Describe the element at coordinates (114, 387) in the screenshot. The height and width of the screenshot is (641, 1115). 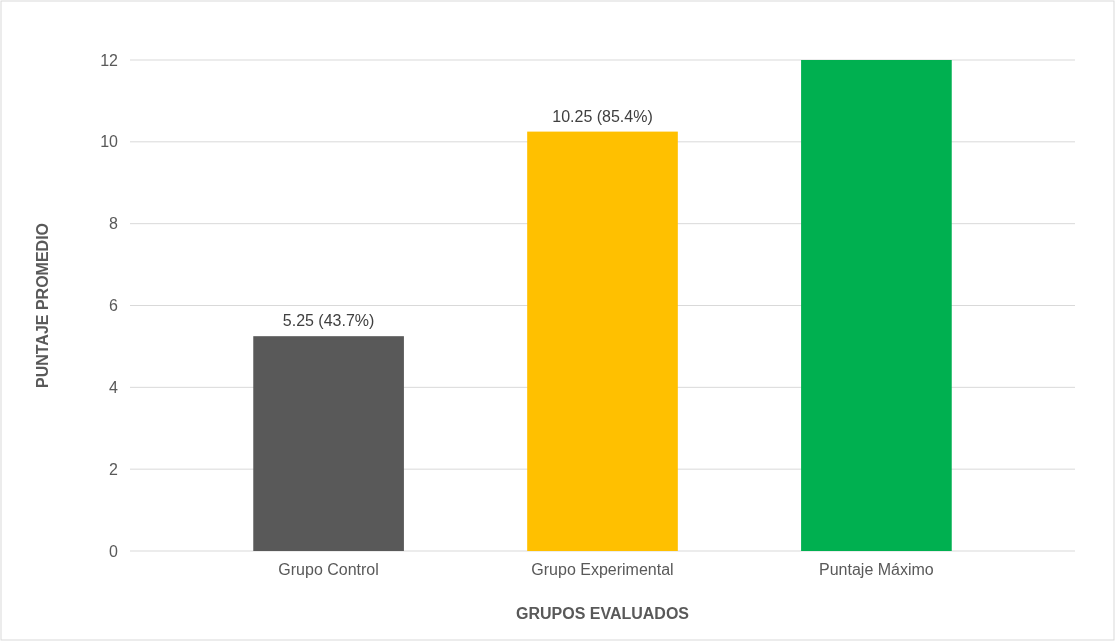
I see `y-tick-label: 4` at that location.